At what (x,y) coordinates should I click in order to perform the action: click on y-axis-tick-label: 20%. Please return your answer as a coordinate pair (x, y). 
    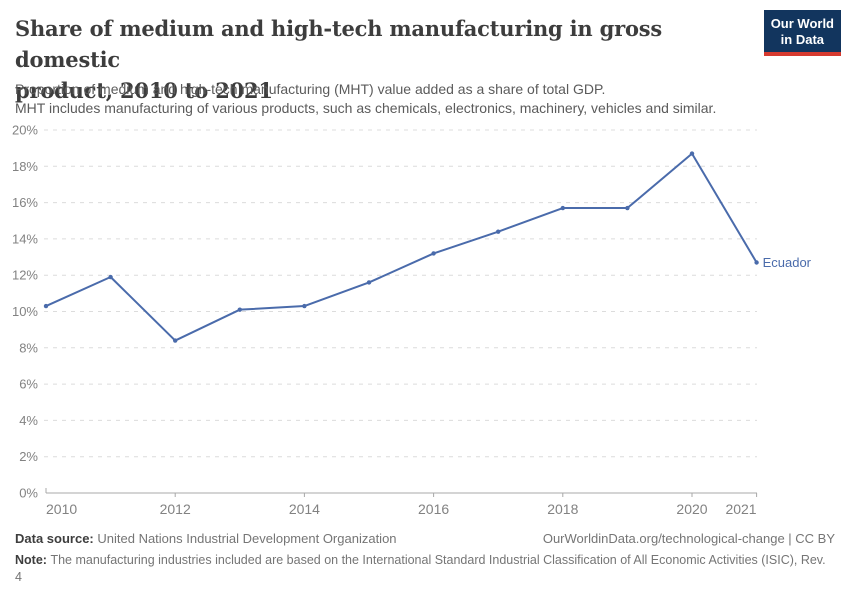
    Looking at the image, I should click on (25, 130).